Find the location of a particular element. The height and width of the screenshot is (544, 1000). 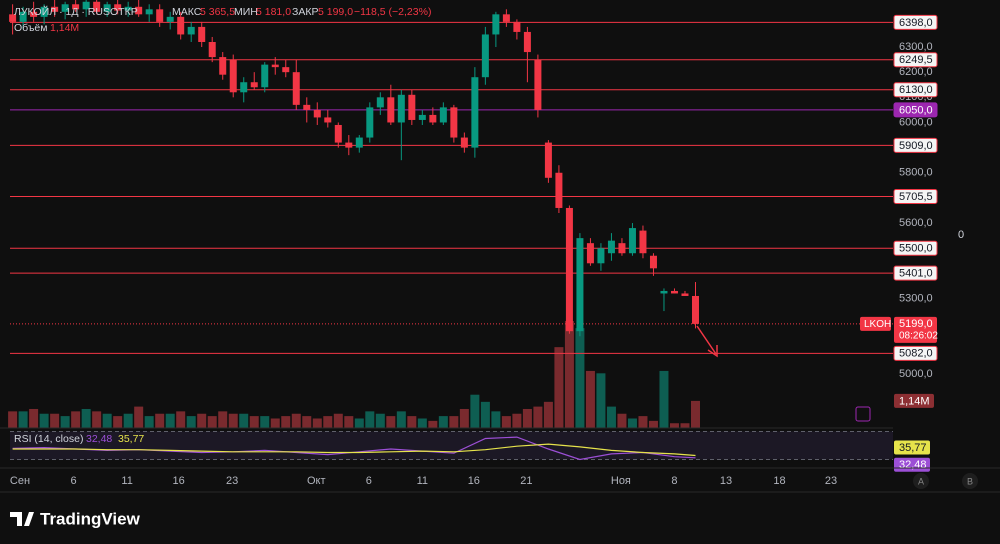

side-label: 0 is located at coordinates (961, 235).